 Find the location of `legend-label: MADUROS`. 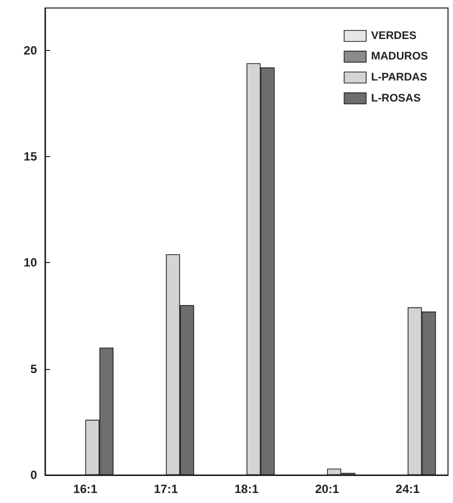

legend-label: MADUROS is located at coordinates (399, 56).